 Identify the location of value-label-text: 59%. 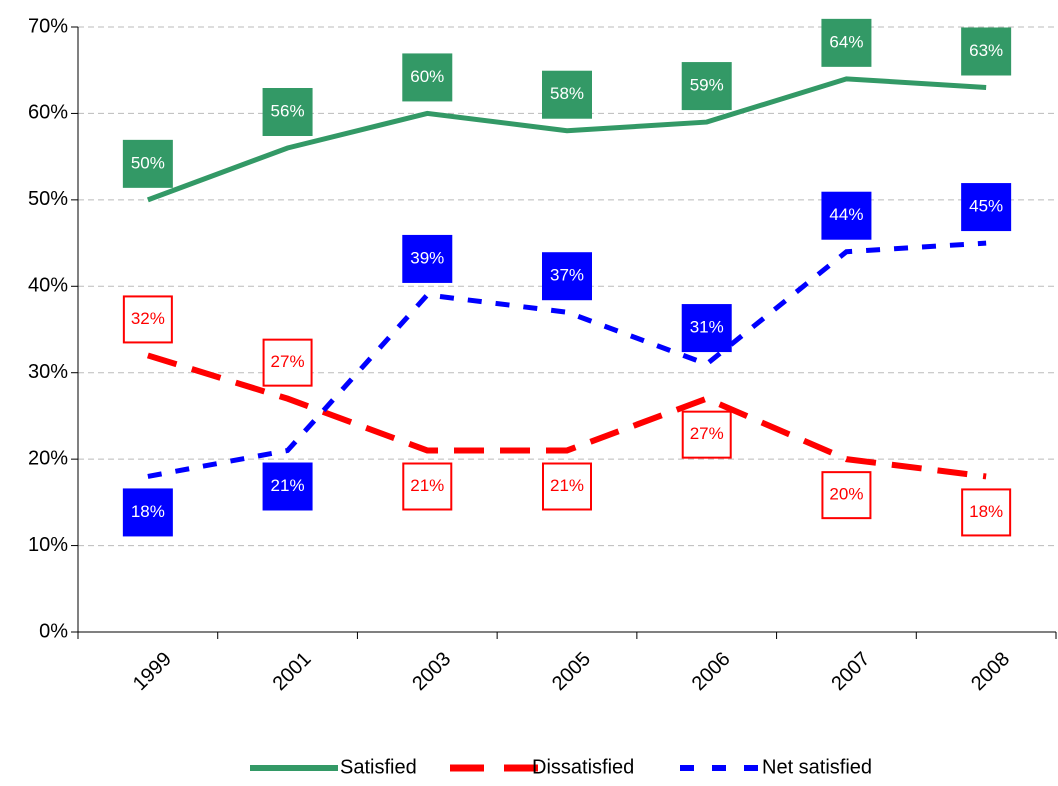
(707, 85).